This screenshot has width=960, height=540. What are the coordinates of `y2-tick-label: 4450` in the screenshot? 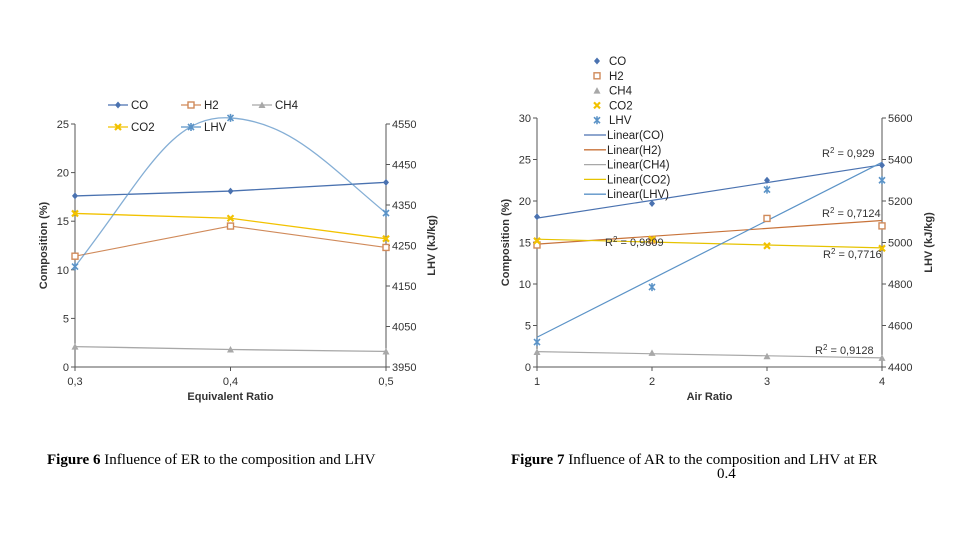 It's located at (404, 166).